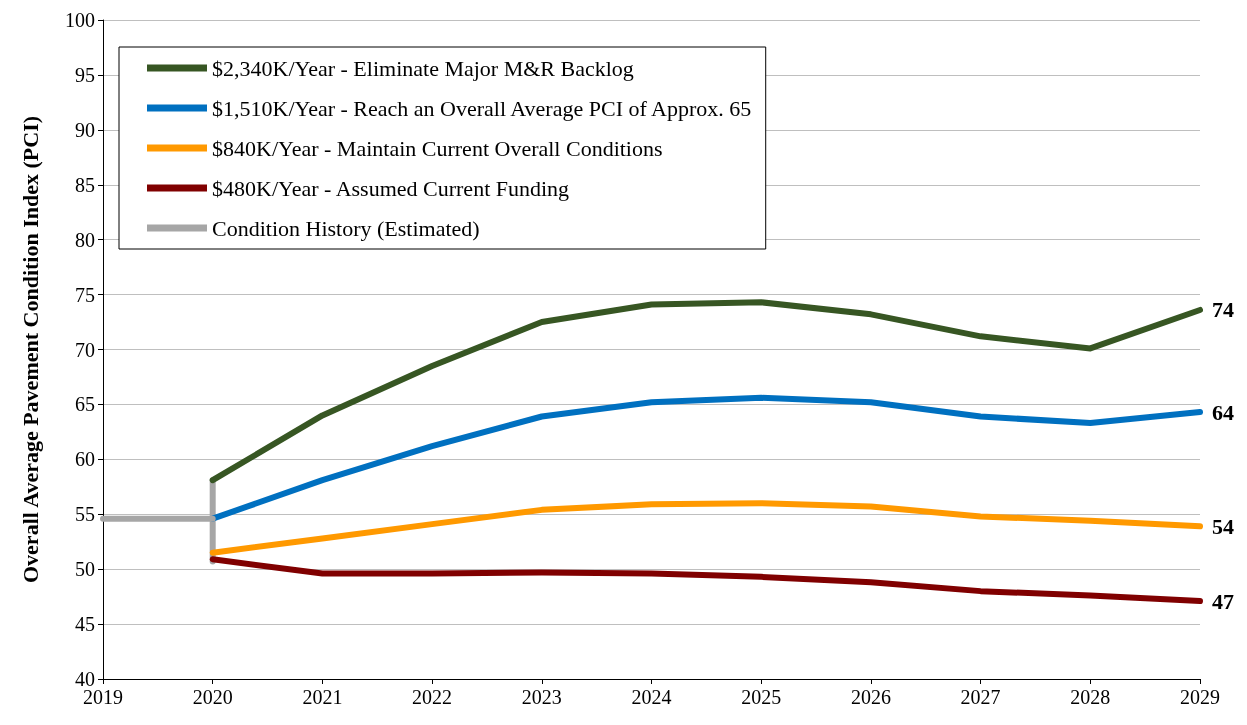 This screenshot has width=1247, height=725. Describe the element at coordinates (1223, 601) in the screenshot. I see `data-label: 47` at that location.